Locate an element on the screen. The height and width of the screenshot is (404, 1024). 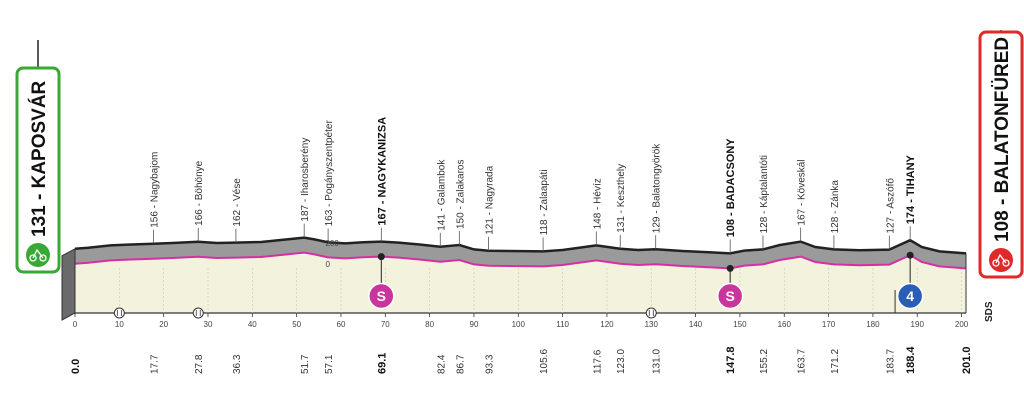
start-bike-icon is located at coordinates (38, 255).